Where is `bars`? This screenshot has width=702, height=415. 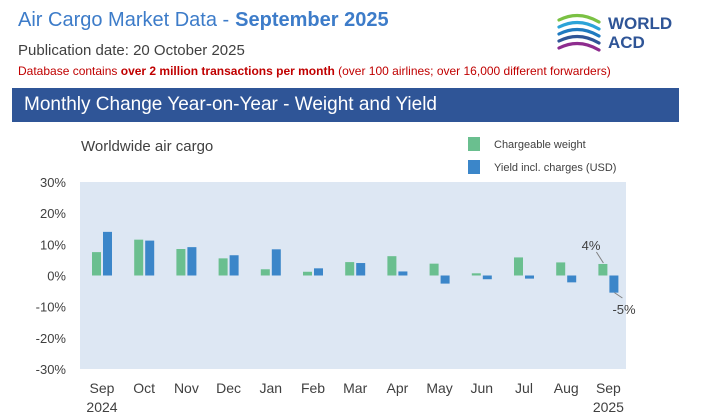 bars is located at coordinates (355, 262).